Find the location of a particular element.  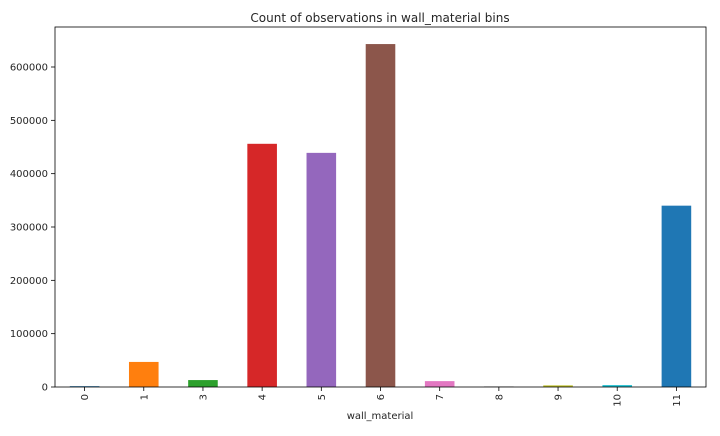

x-tick-label: 6 is located at coordinates (381, 397).